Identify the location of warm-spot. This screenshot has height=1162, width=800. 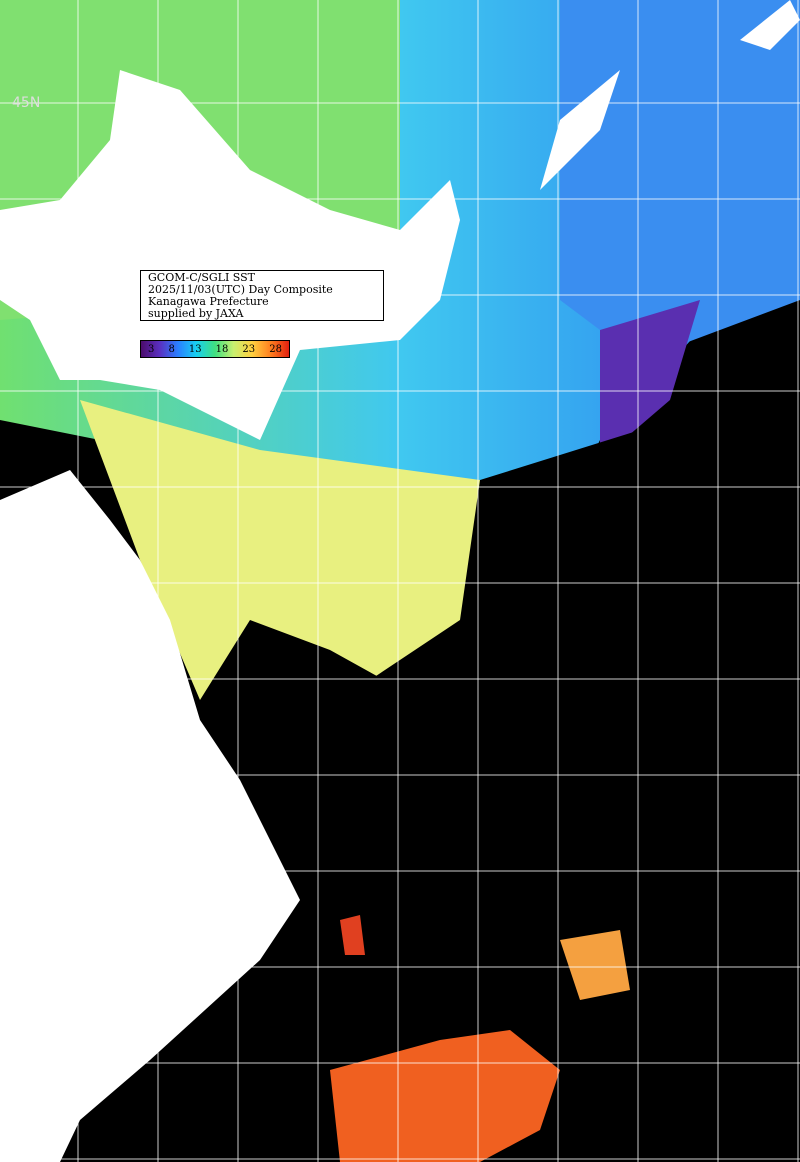
(352, 935).